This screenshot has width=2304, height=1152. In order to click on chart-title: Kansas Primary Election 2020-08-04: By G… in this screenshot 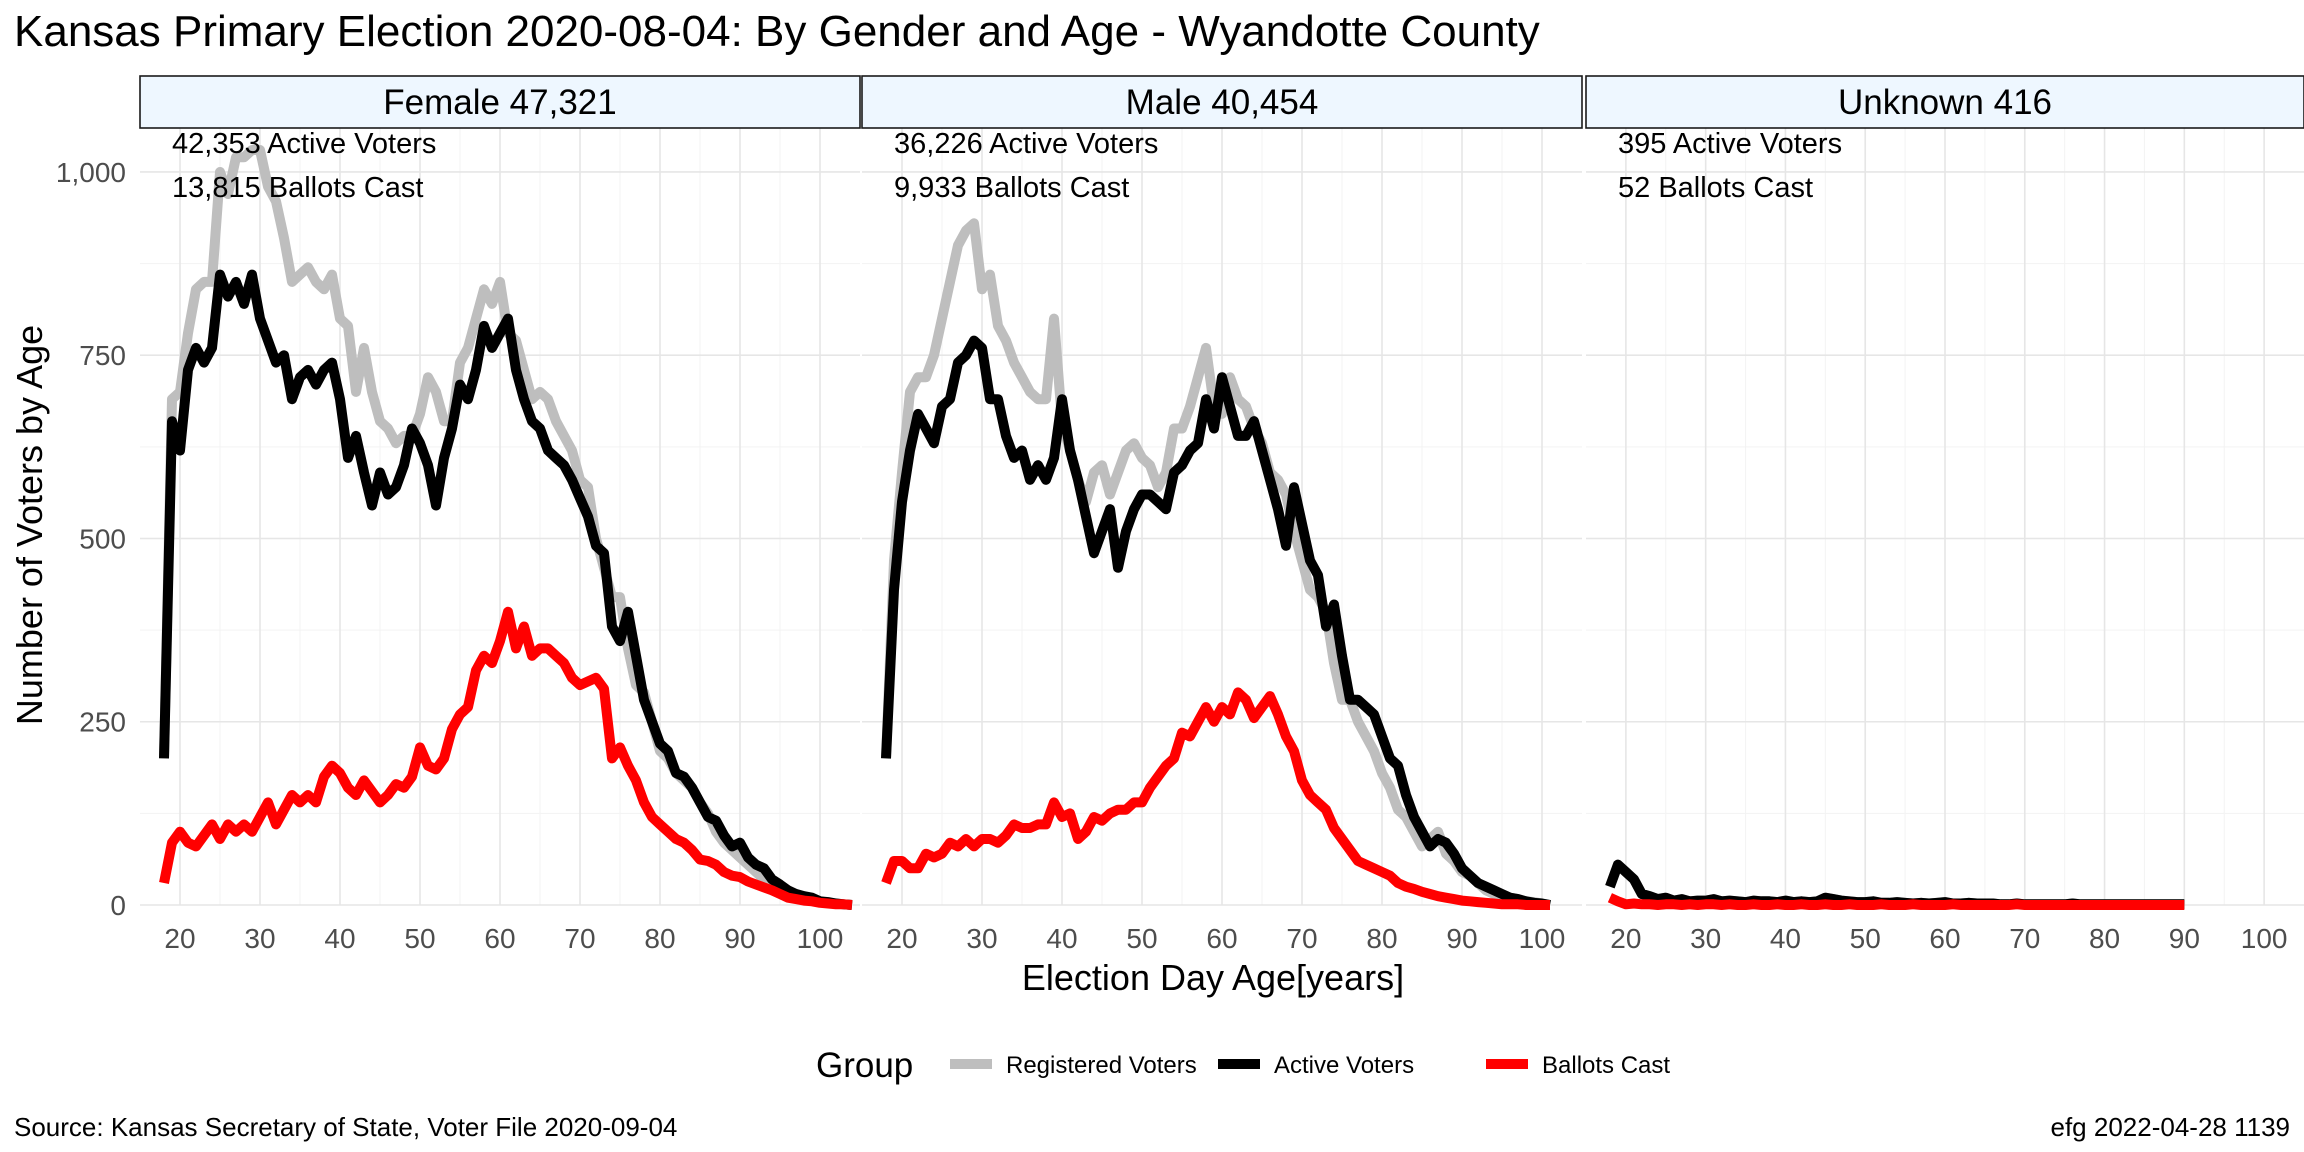, I will do `click(777, 31)`.